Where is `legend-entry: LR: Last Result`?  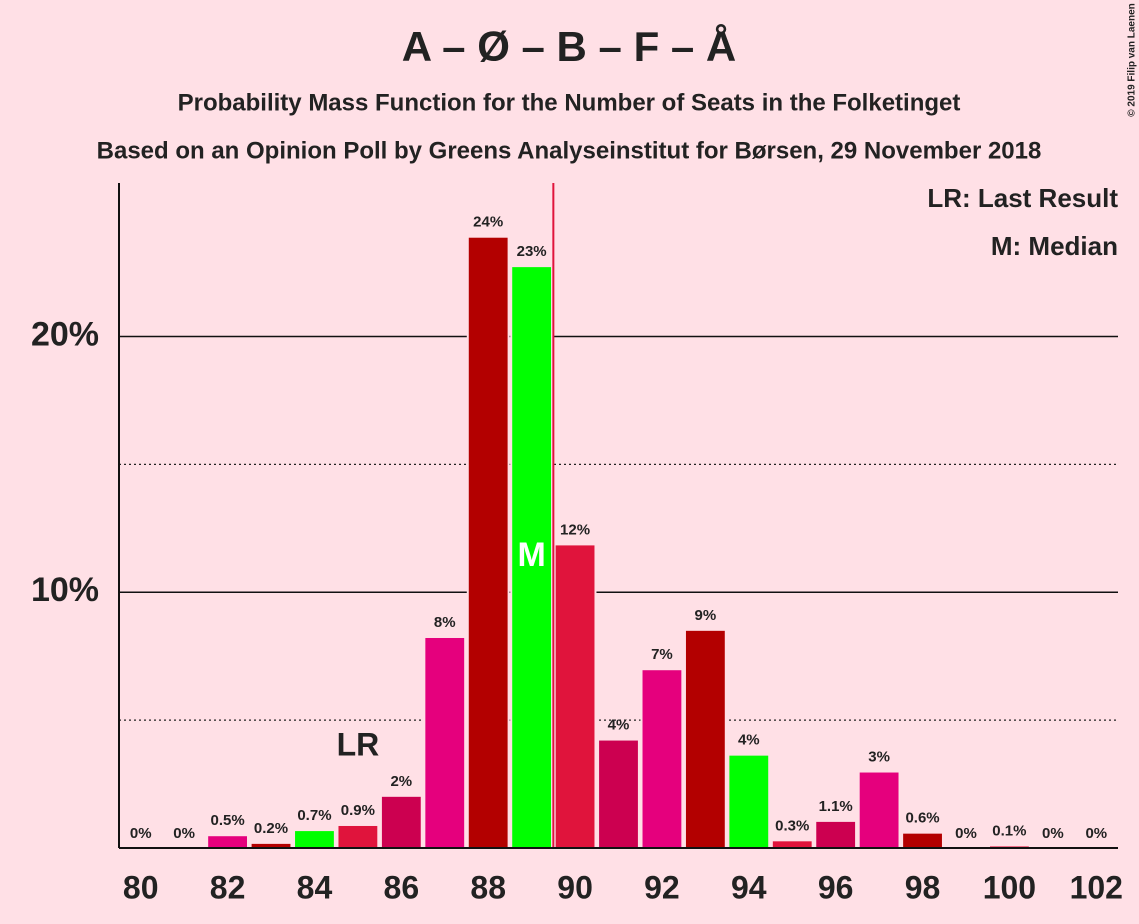 legend-entry: LR: Last Result is located at coordinates (1022, 198).